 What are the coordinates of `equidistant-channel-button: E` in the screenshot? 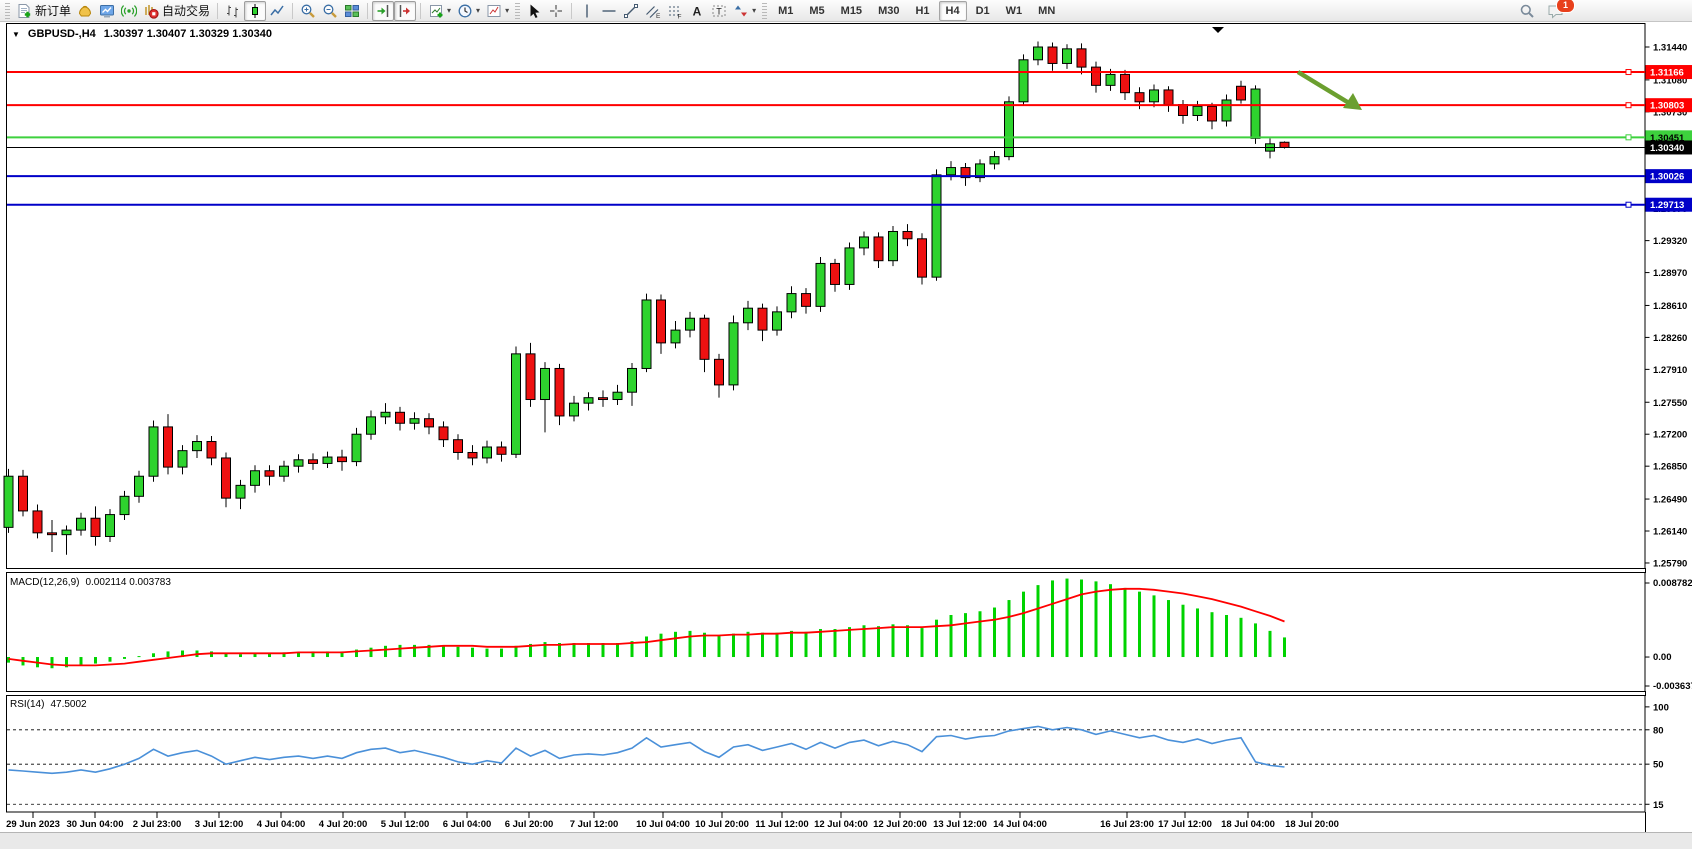 It's located at (653, 11).